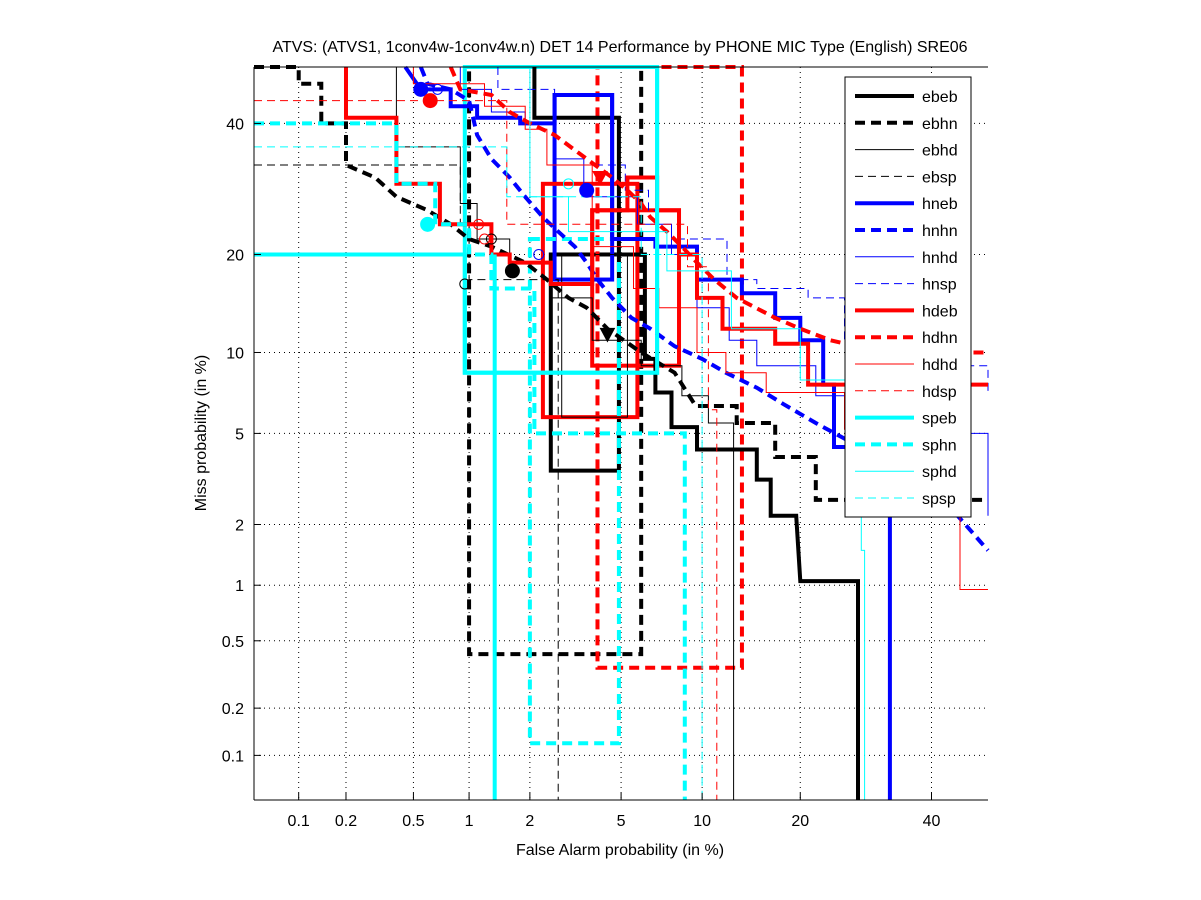  What do you see at coordinates (636, 288) in the screenshot?
I see `box-hdeb` at bounding box center [636, 288].